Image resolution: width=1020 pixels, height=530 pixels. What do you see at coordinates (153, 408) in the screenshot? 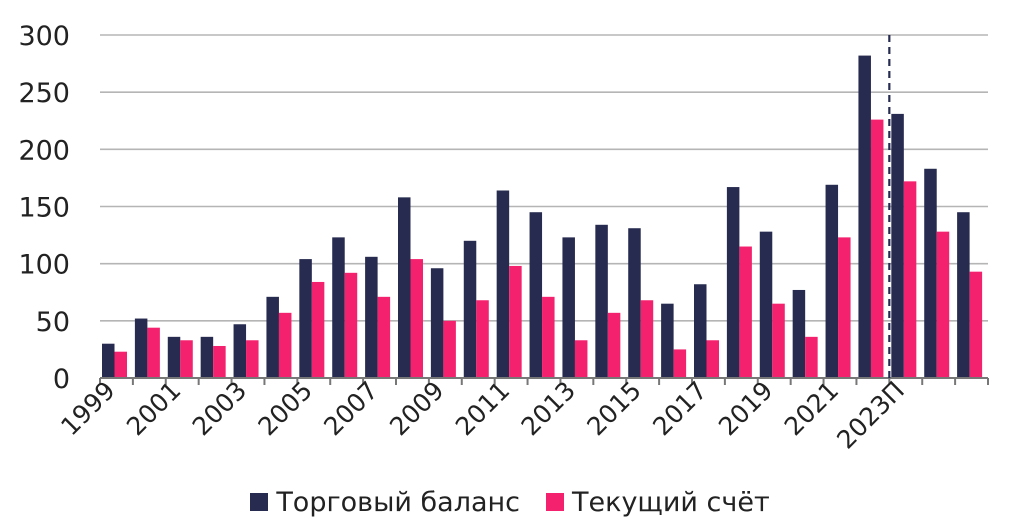
I see `x-tick-label: 2001` at bounding box center [153, 408].